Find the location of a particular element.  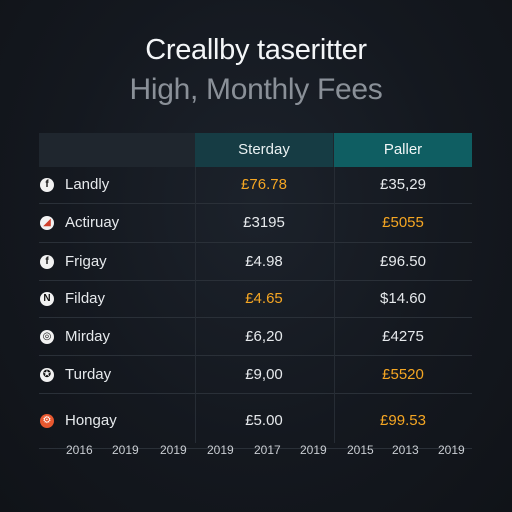

table-row: f Landly £76.78 £35,29 is located at coordinates (255, 185).